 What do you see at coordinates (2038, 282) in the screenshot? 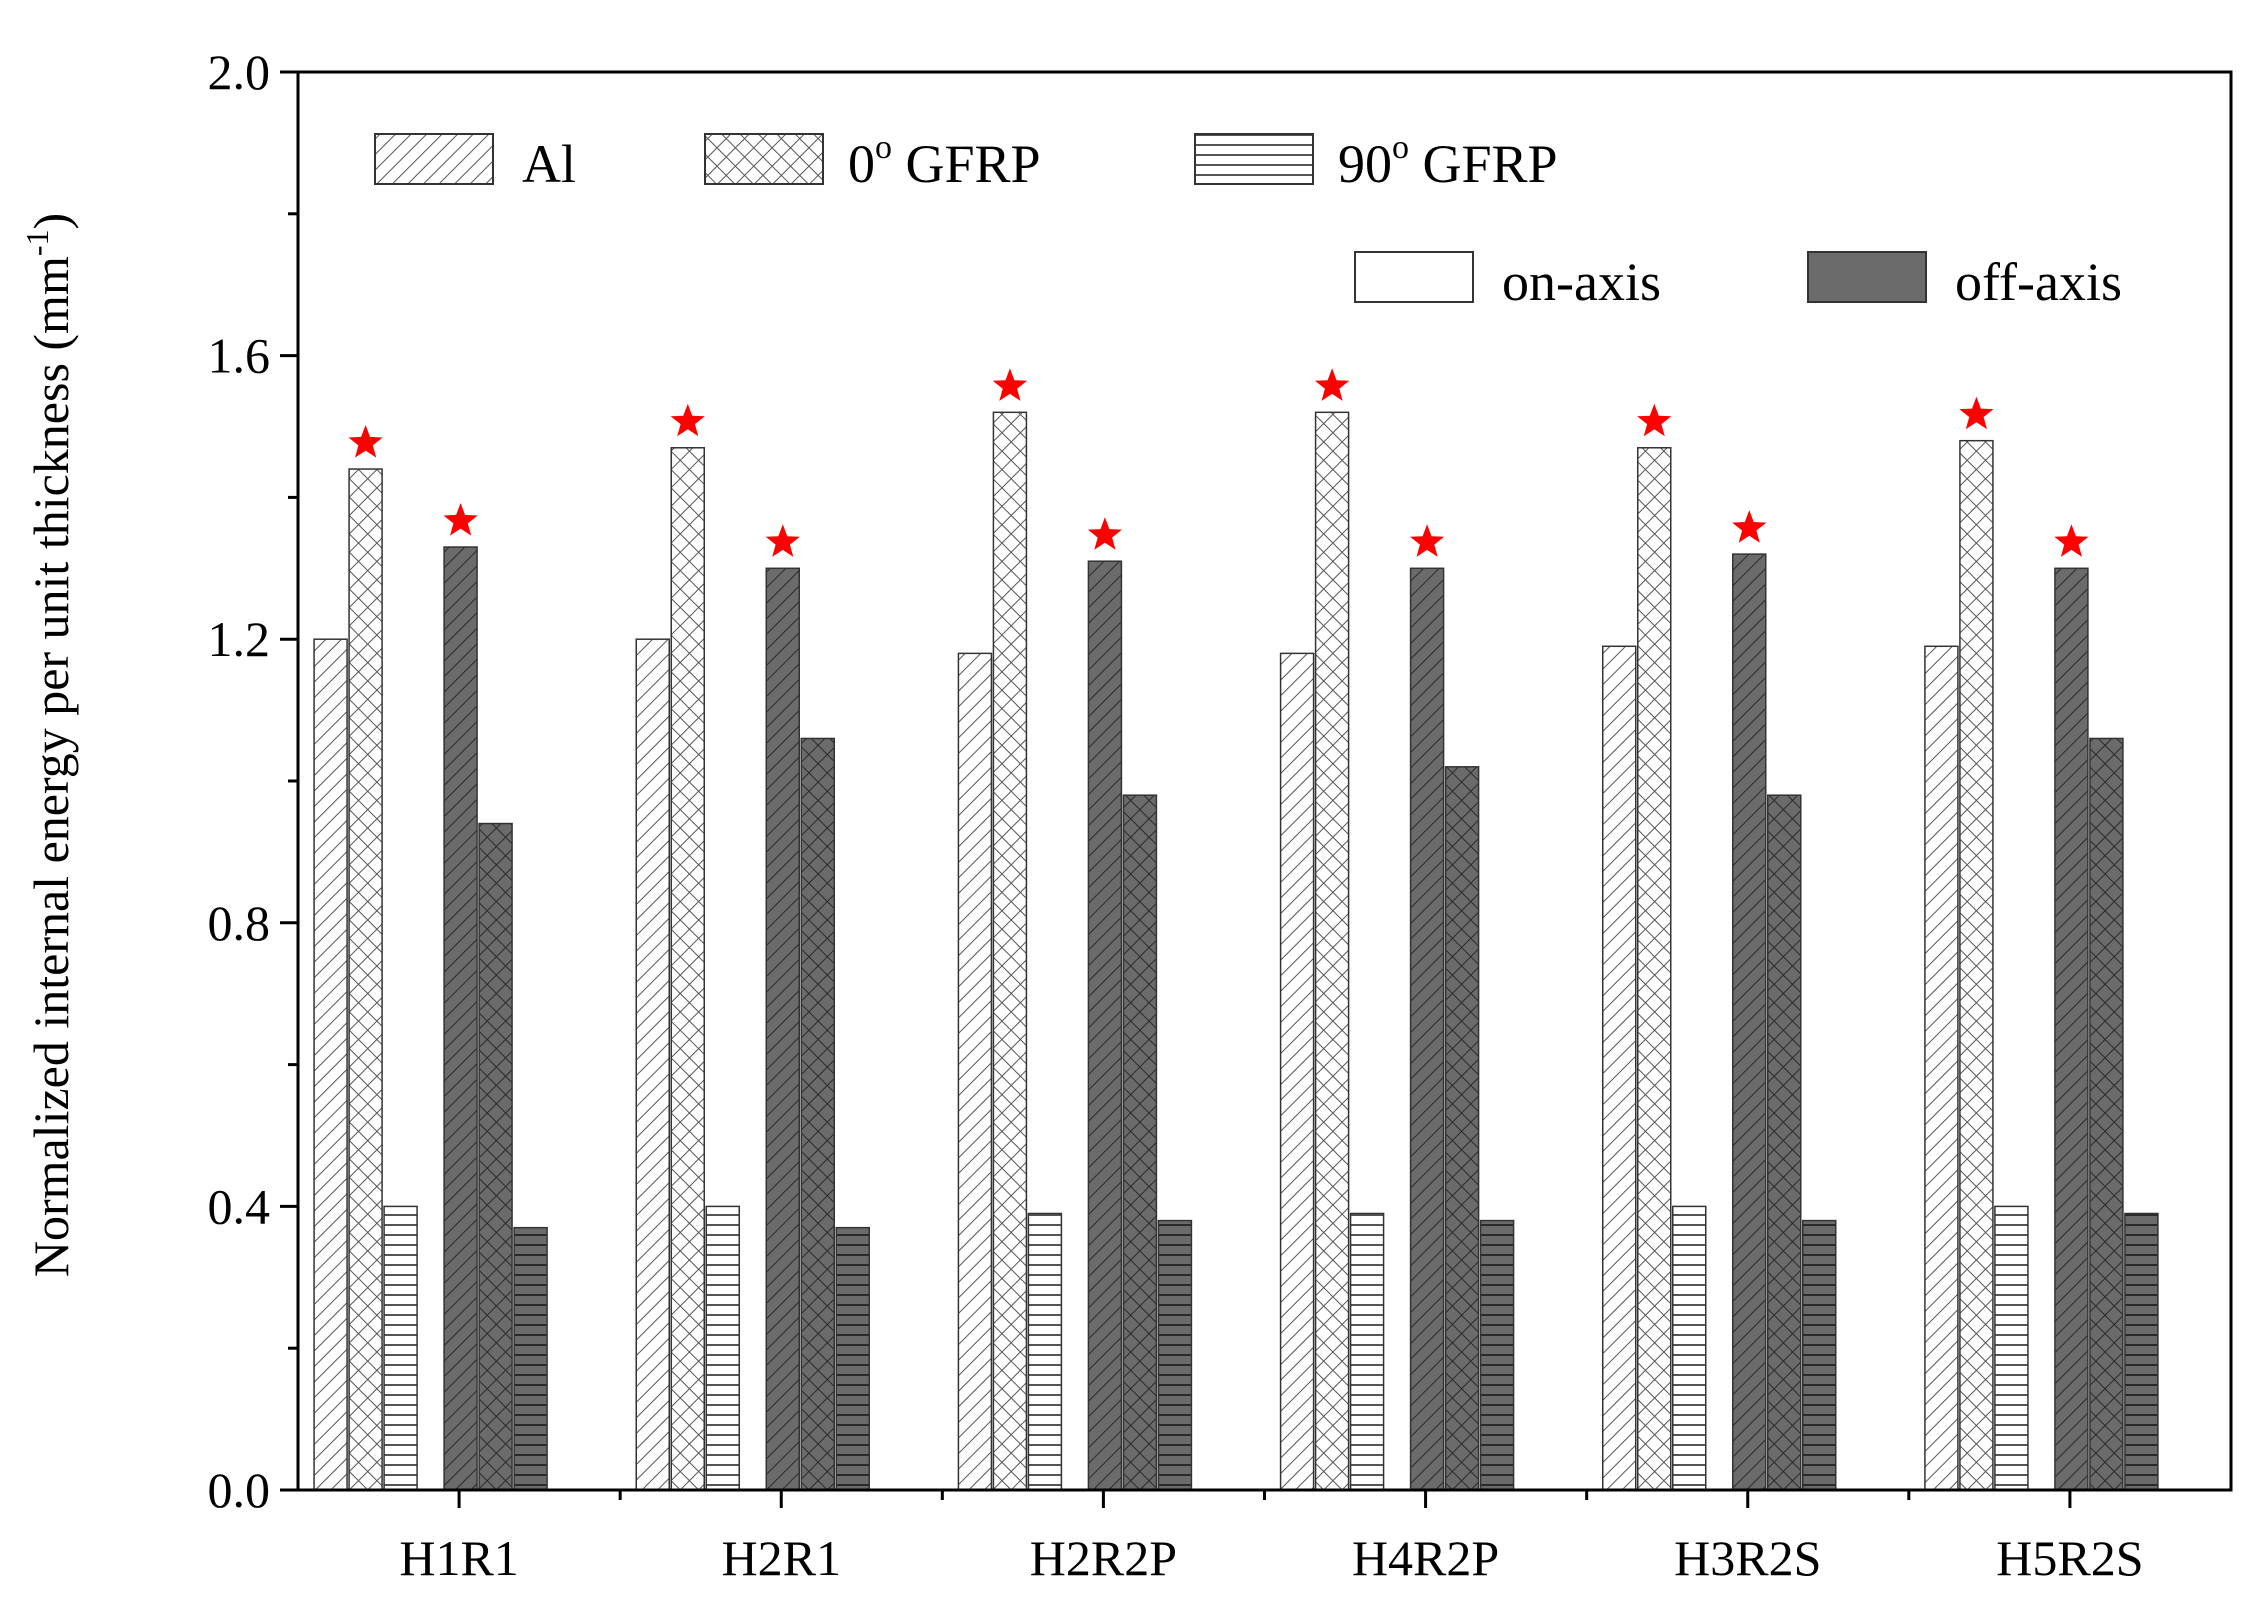
I see `legend-label-off-axis: off-axis` at bounding box center [2038, 282].